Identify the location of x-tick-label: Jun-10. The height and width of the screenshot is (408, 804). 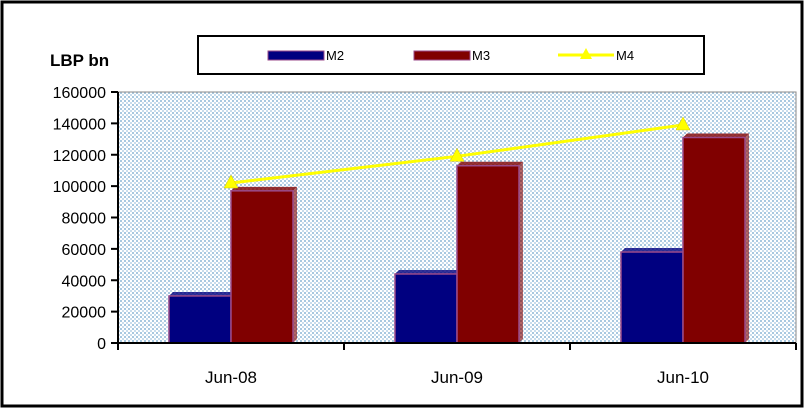
(683, 377).